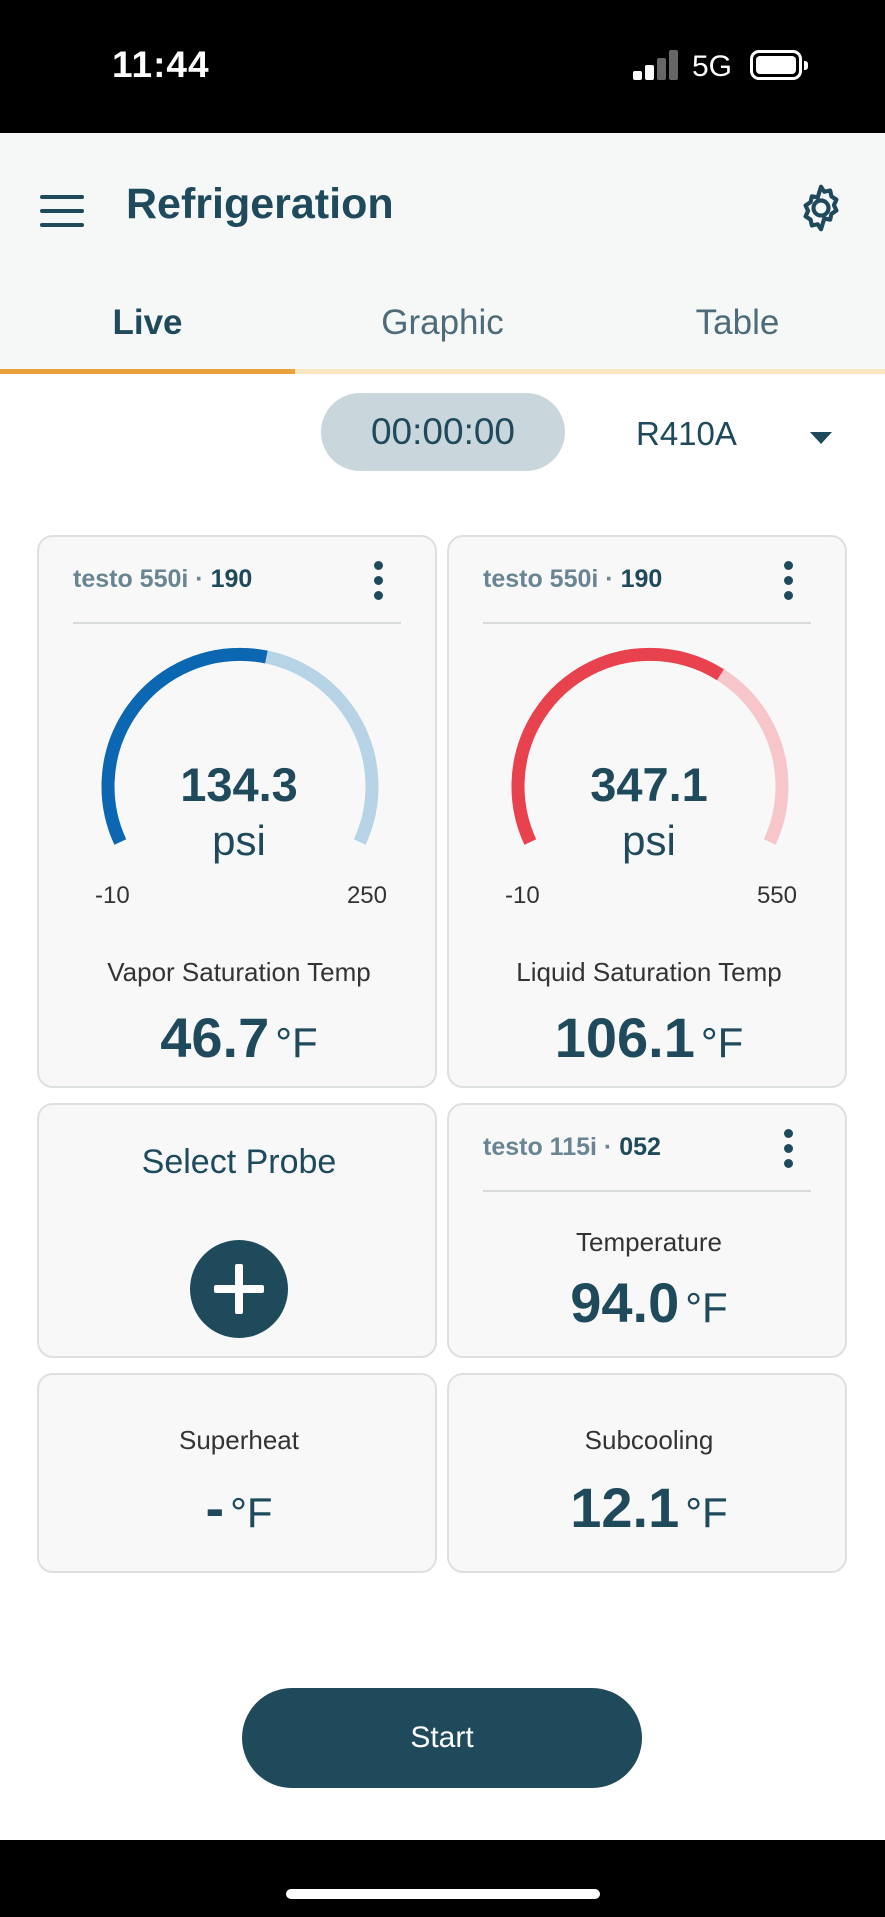 Image resolution: width=885 pixels, height=1917 pixels. What do you see at coordinates (776, 895) in the screenshot?
I see `gauge-max: 550` at bounding box center [776, 895].